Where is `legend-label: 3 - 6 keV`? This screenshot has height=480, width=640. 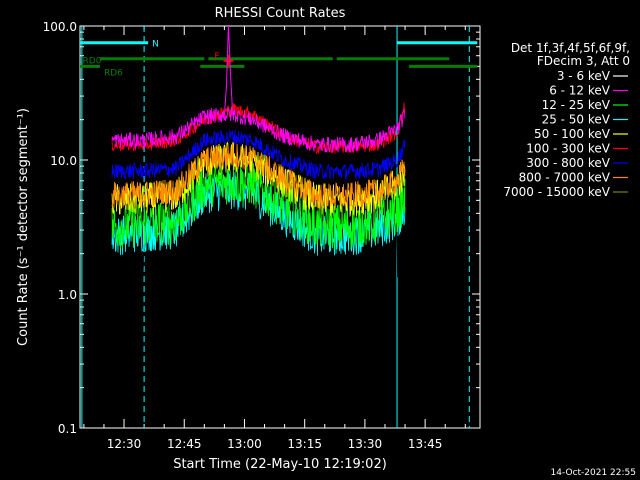 legend-label: 3 - 6 keV is located at coordinates (584, 76).